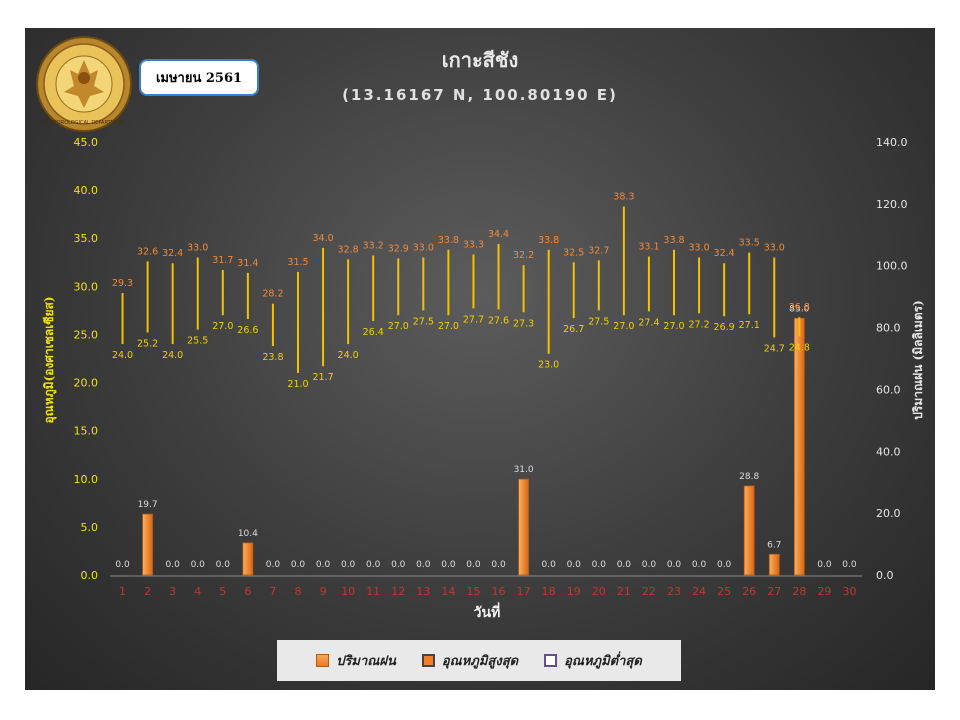 This screenshot has width=960, height=720. I want to click on x-tick-label: 19, so click(574, 591).